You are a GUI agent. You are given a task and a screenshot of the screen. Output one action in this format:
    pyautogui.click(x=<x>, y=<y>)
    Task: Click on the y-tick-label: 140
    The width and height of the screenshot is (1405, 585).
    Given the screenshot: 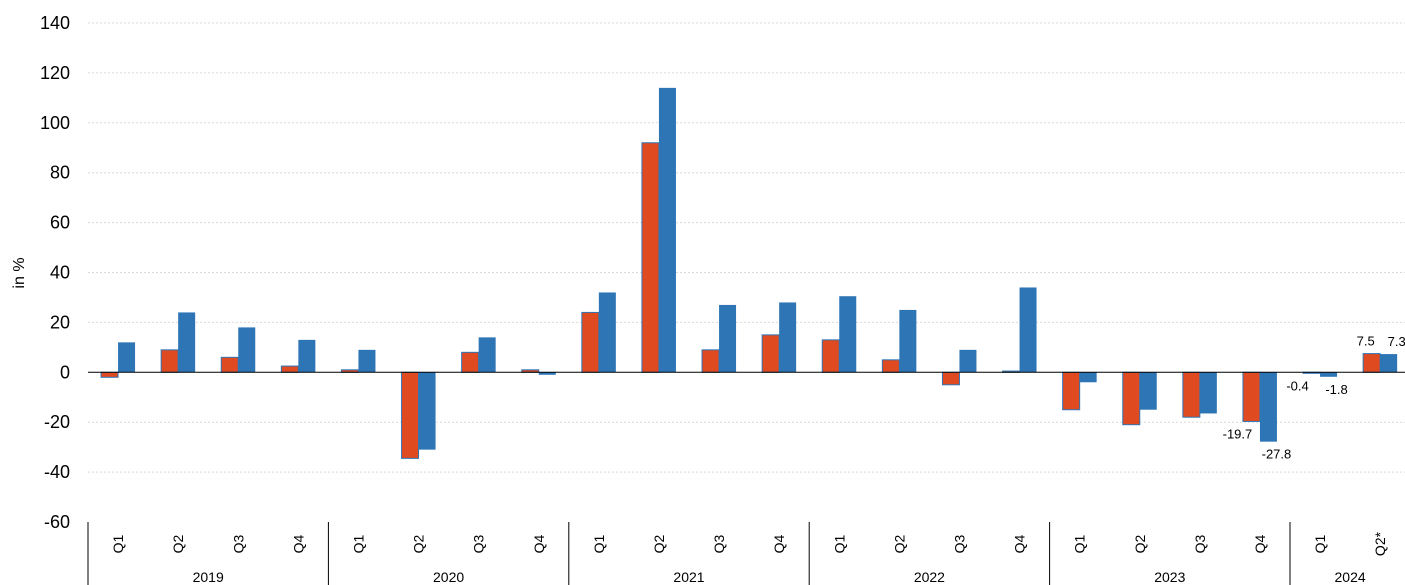 What is the action you would take?
    pyautogui.click(x=55, y=23)
    